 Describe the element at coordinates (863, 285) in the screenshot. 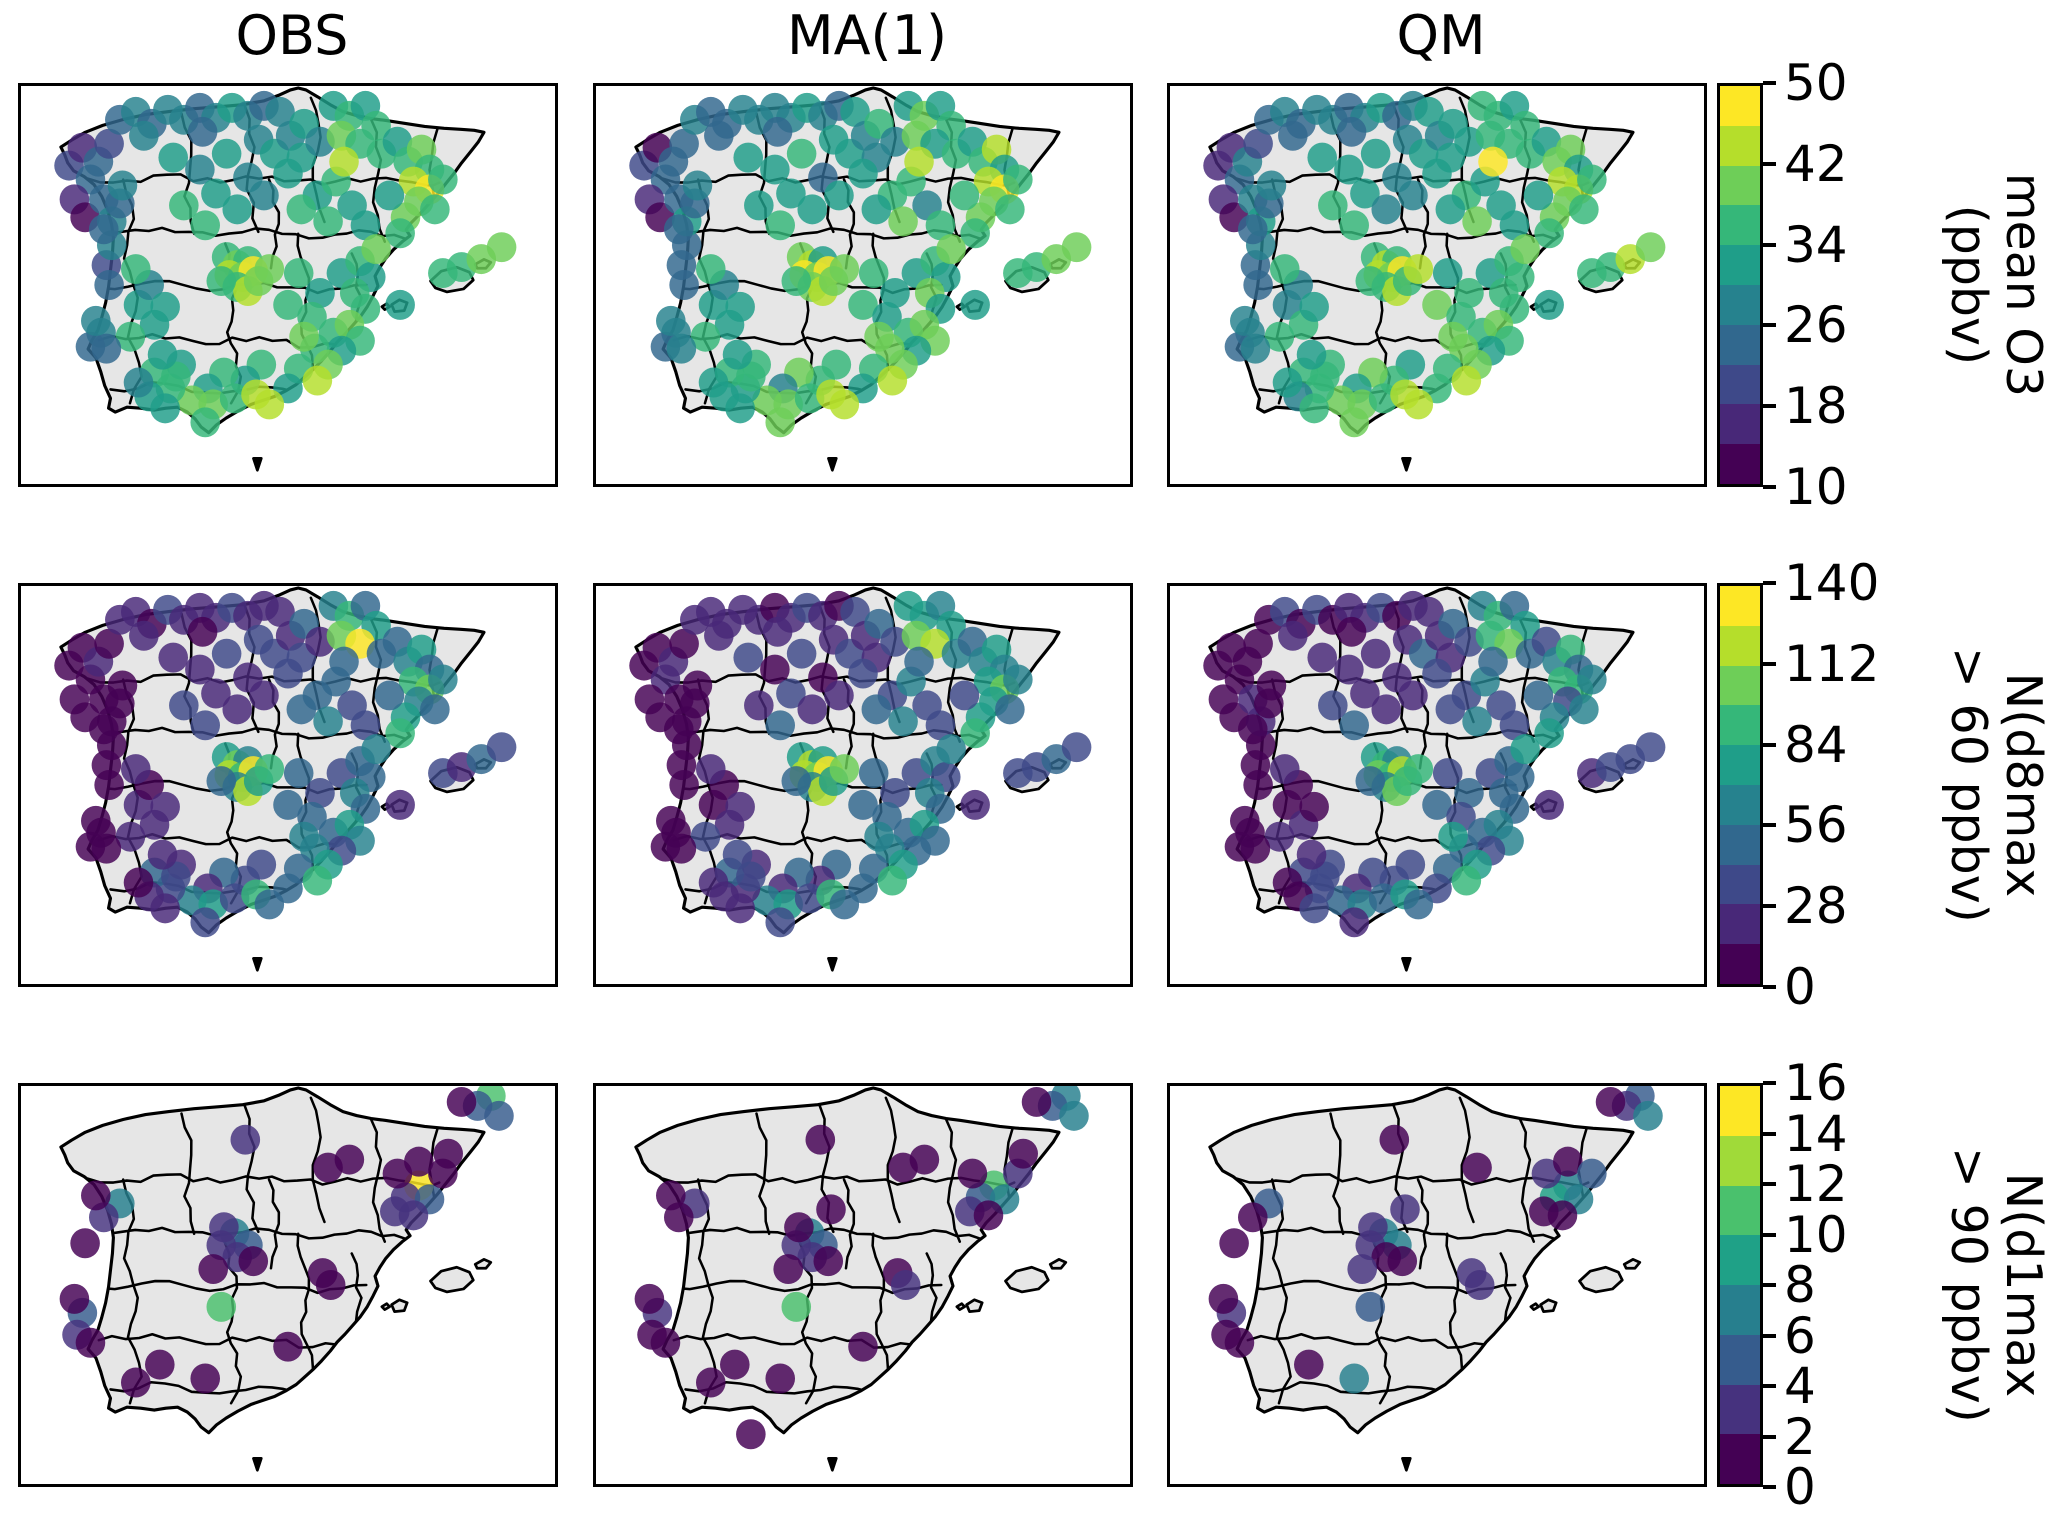

I see `map-panel-ma1-mean_o3` at that location.